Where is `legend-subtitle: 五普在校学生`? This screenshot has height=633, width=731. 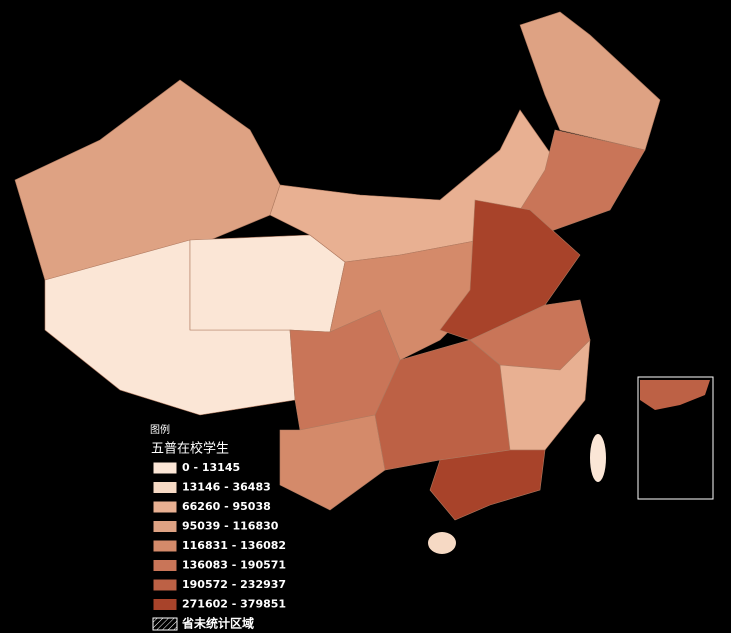
legend-subtitle: 五普在校学生 is located at coordinates (190, 449).